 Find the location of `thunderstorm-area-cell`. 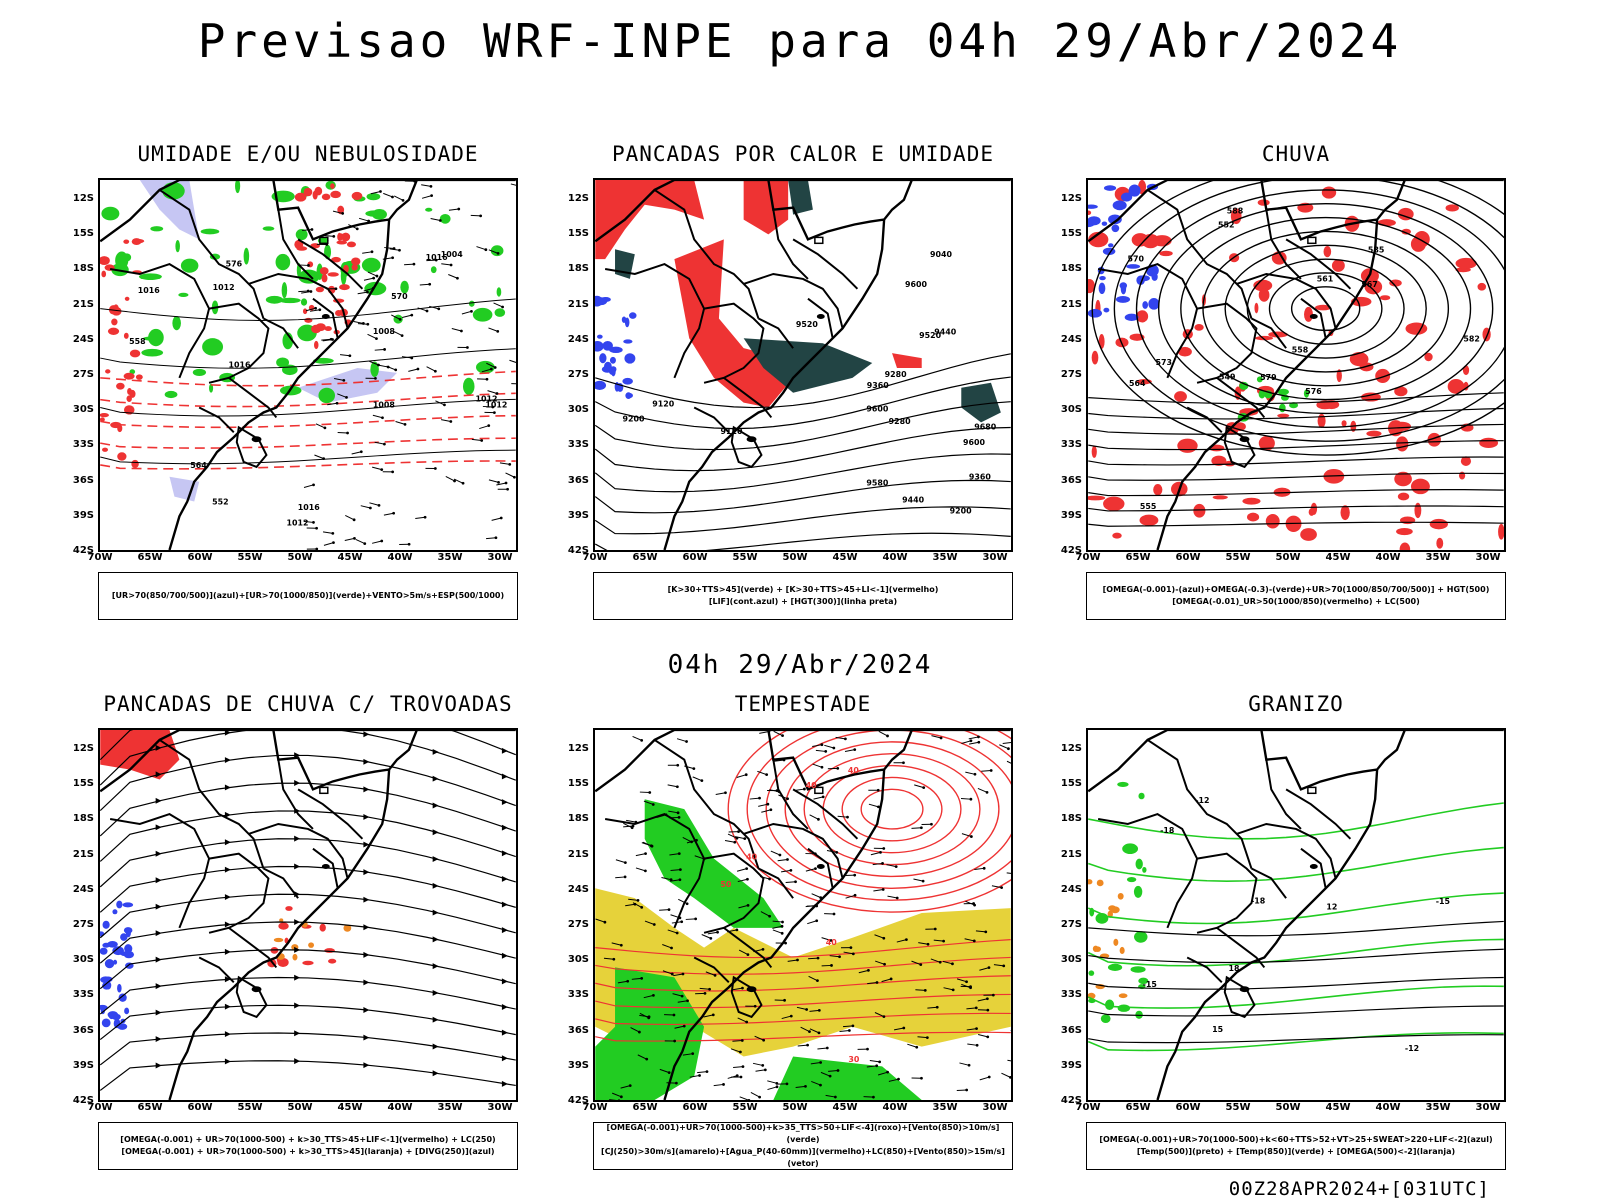

thunderstorm-area-cell is located at coordinates (289, 908).